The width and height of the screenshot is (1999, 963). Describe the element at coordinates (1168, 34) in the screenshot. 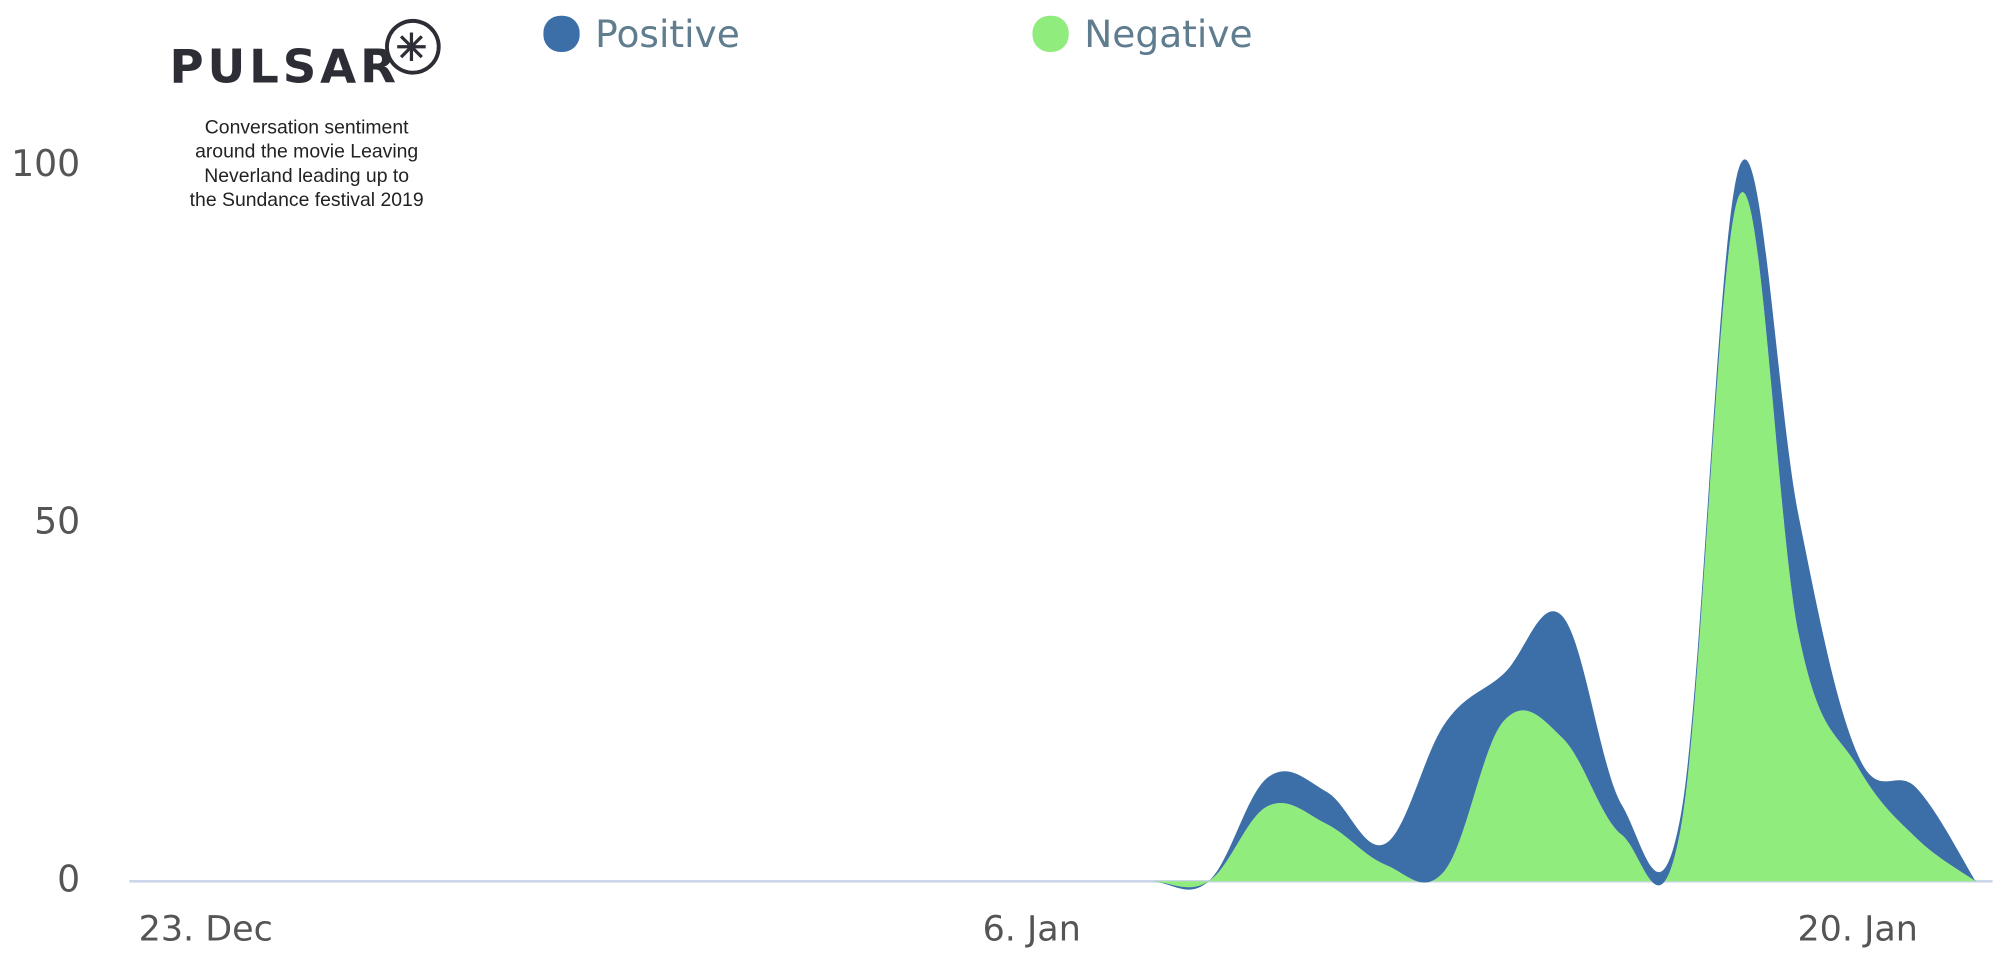

I see `legend-label: Negative` at that location.